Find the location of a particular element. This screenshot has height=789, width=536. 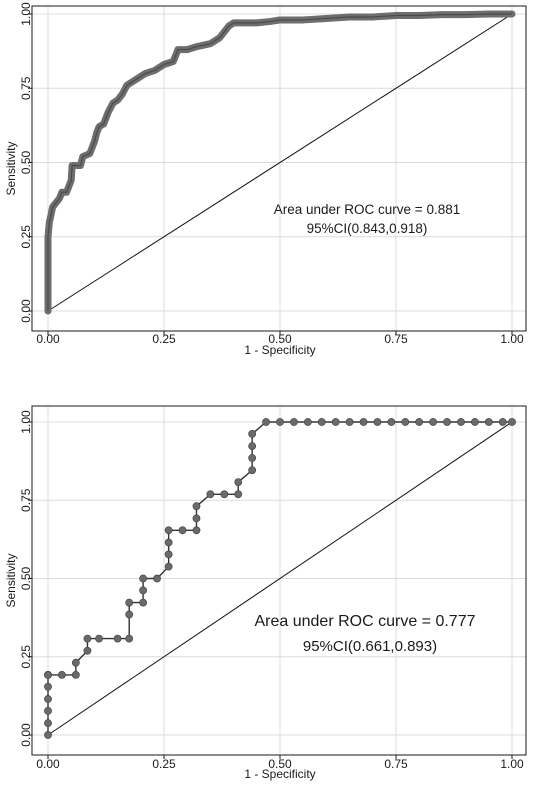

auc-annotation: Area under ROC curve = 0.777 is located at coordinates (364, 621).